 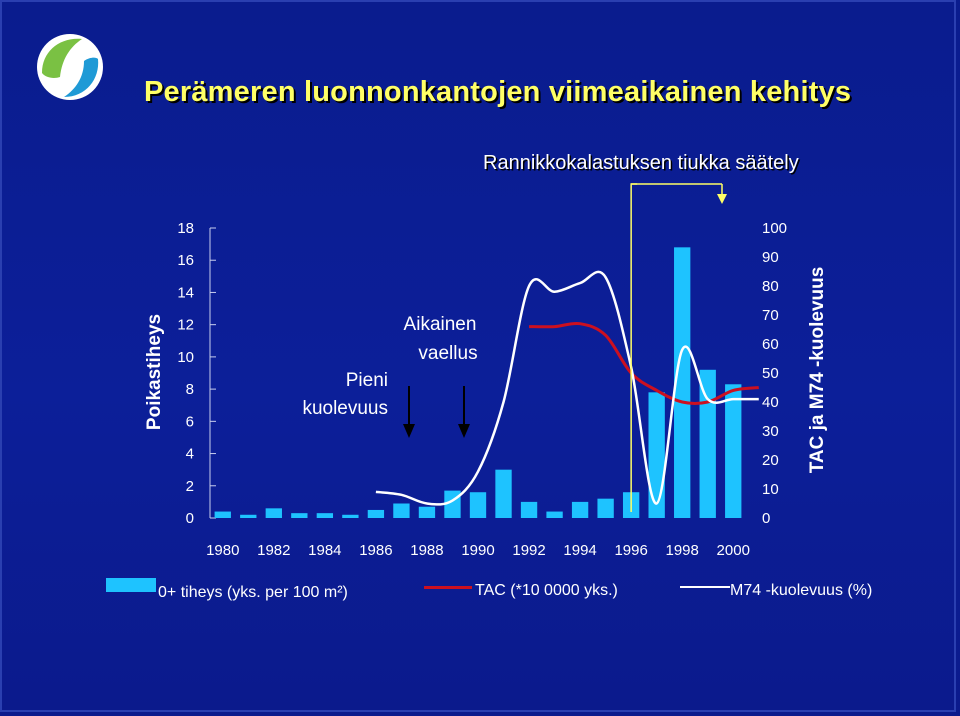 I want to click on x-axis-tick-label: 1980, so click(x=222, y=550).